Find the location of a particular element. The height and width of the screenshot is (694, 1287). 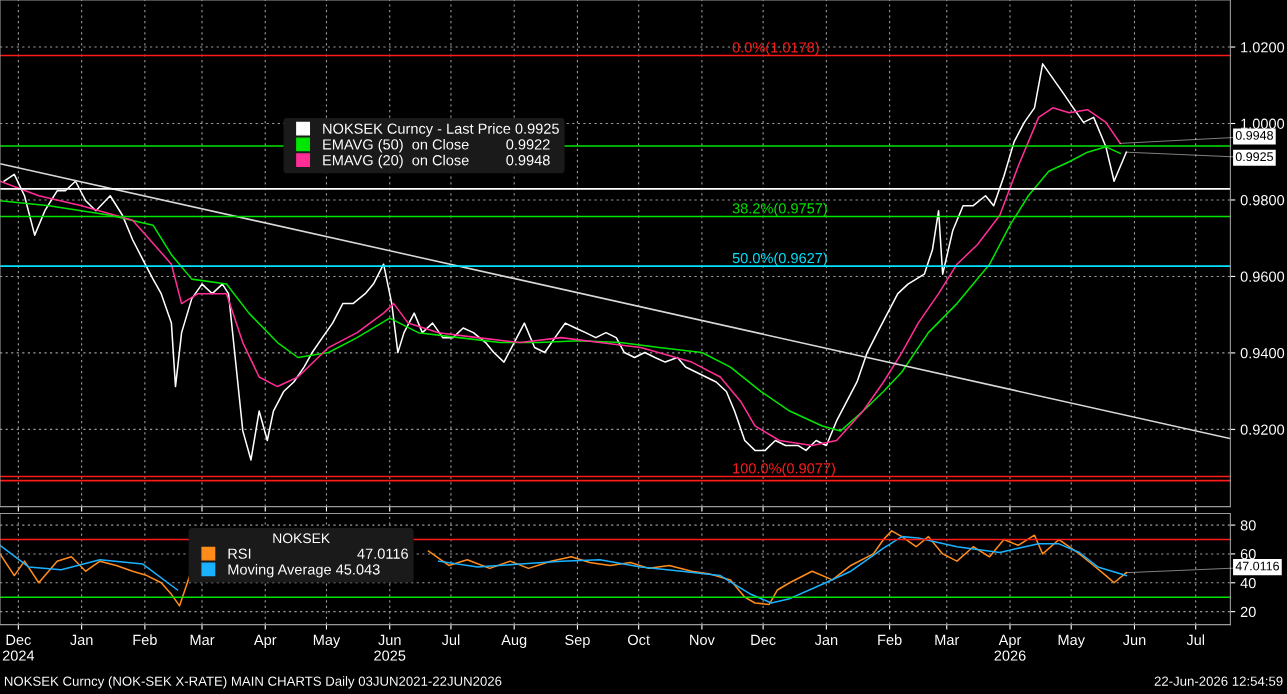

ref-line-label: 50.0%(0.9627) is located at coordinates (779, 259).